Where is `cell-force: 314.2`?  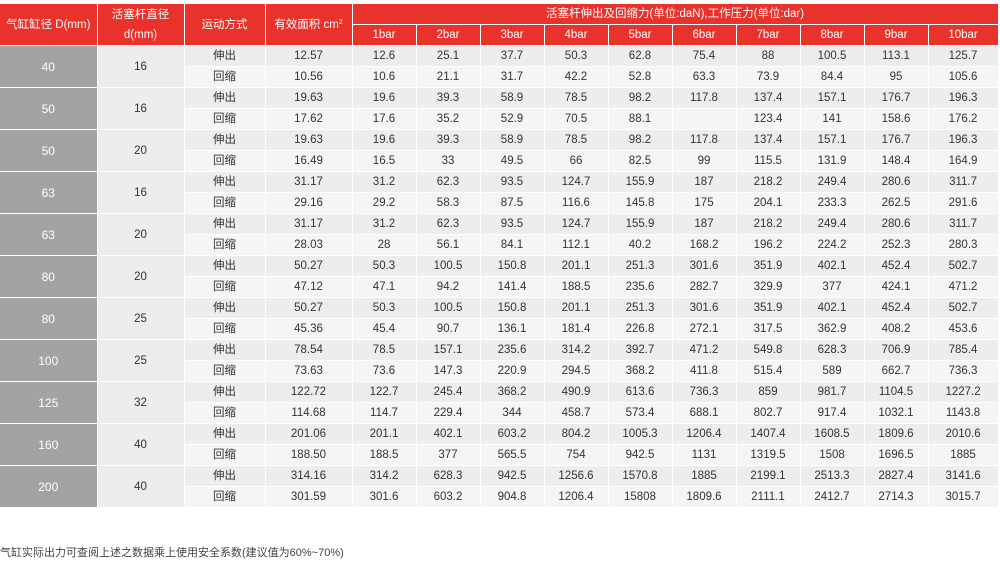 cell-force: 314.2 is located at coordinates (576, 350).